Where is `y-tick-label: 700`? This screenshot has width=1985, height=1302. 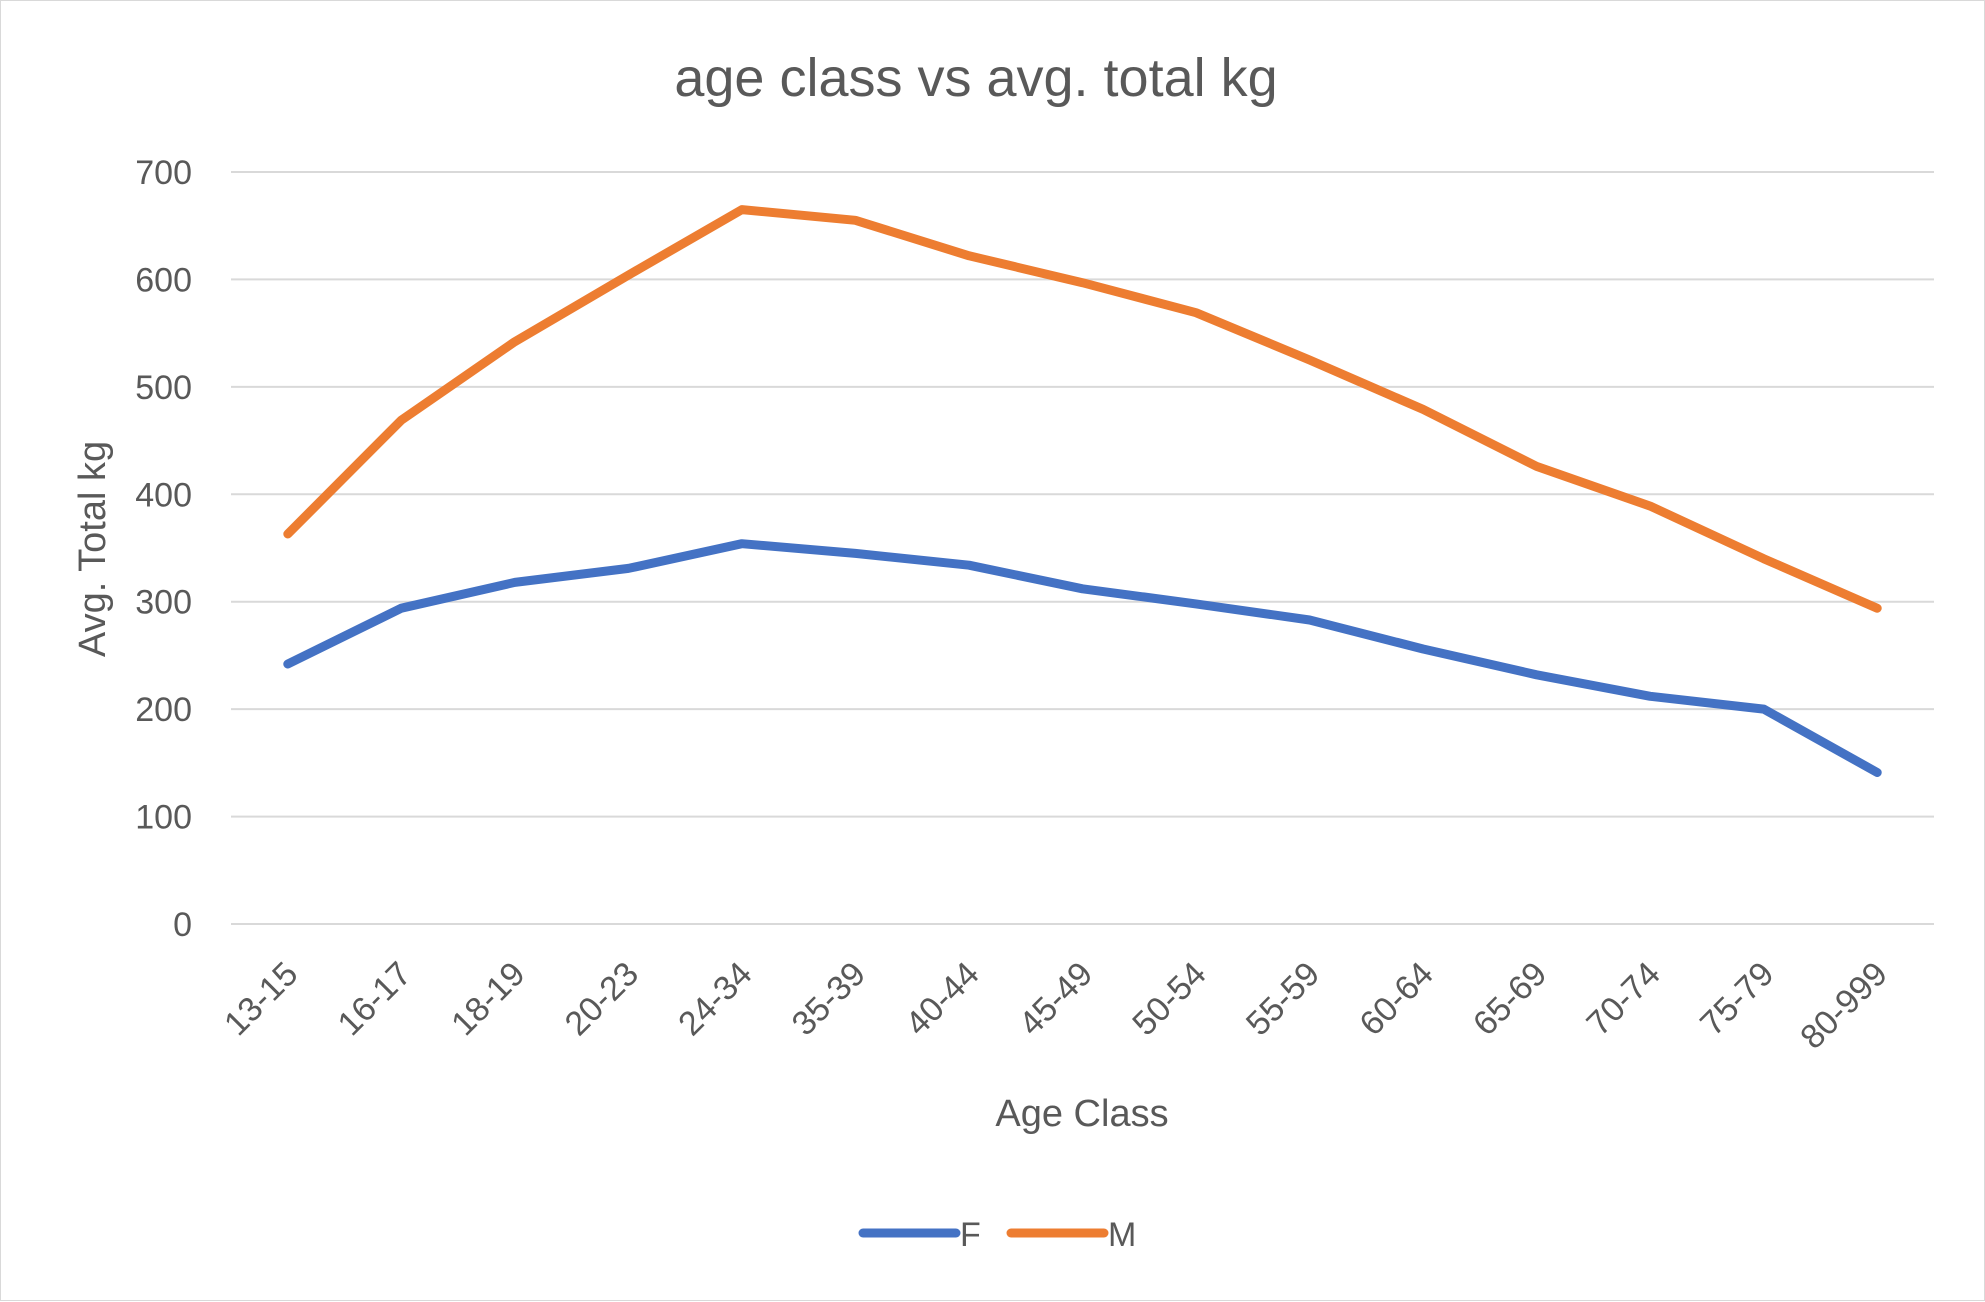 y-tick-label: 700 is located at coordinates (163, 173).